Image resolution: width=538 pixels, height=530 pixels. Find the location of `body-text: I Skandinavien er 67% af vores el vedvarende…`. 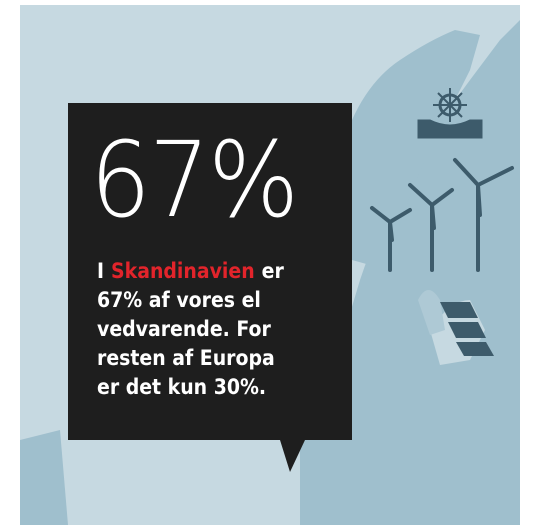

body-text: I Skandinavien er 67% af vores el vedvarende… is located at coordinates (194, 329).